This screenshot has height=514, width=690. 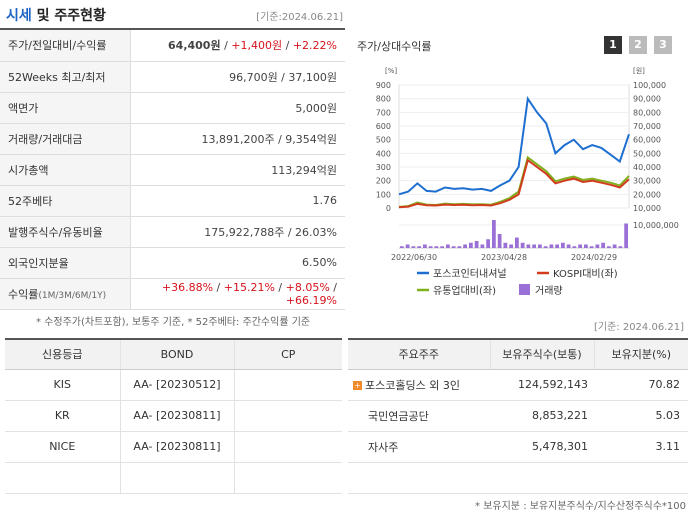 I want to click on legend-label: KOSPI대비(좌), so click(x=585, y=274).